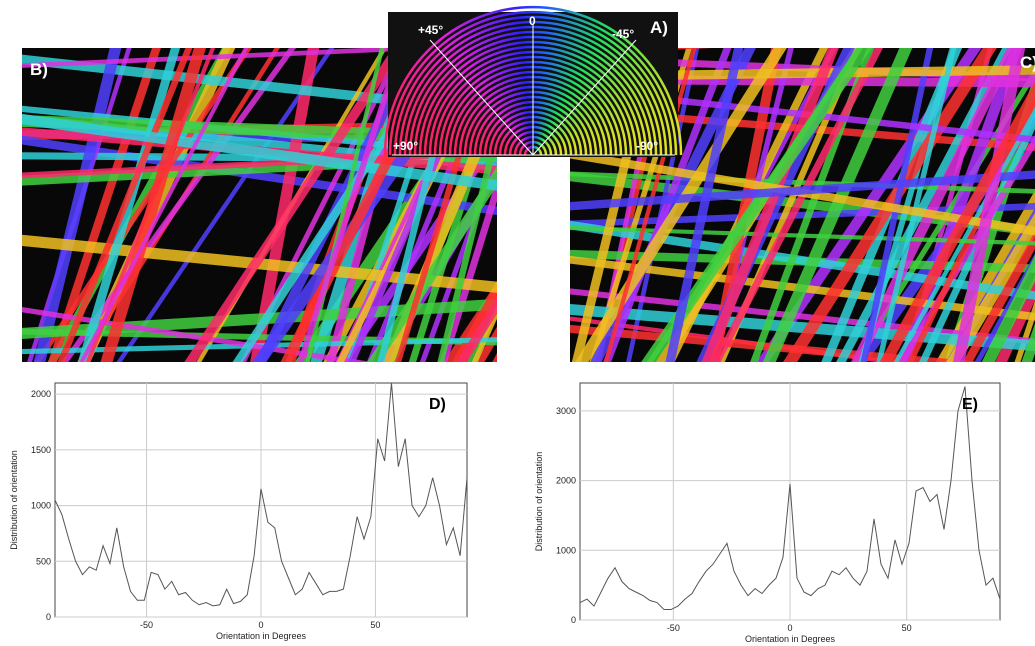 The image size is (1035, 646). What do you see at coordinates (41, 450) in the screenshot?
I see `y-tick-label: 1500` at bounding box center [41, 450].